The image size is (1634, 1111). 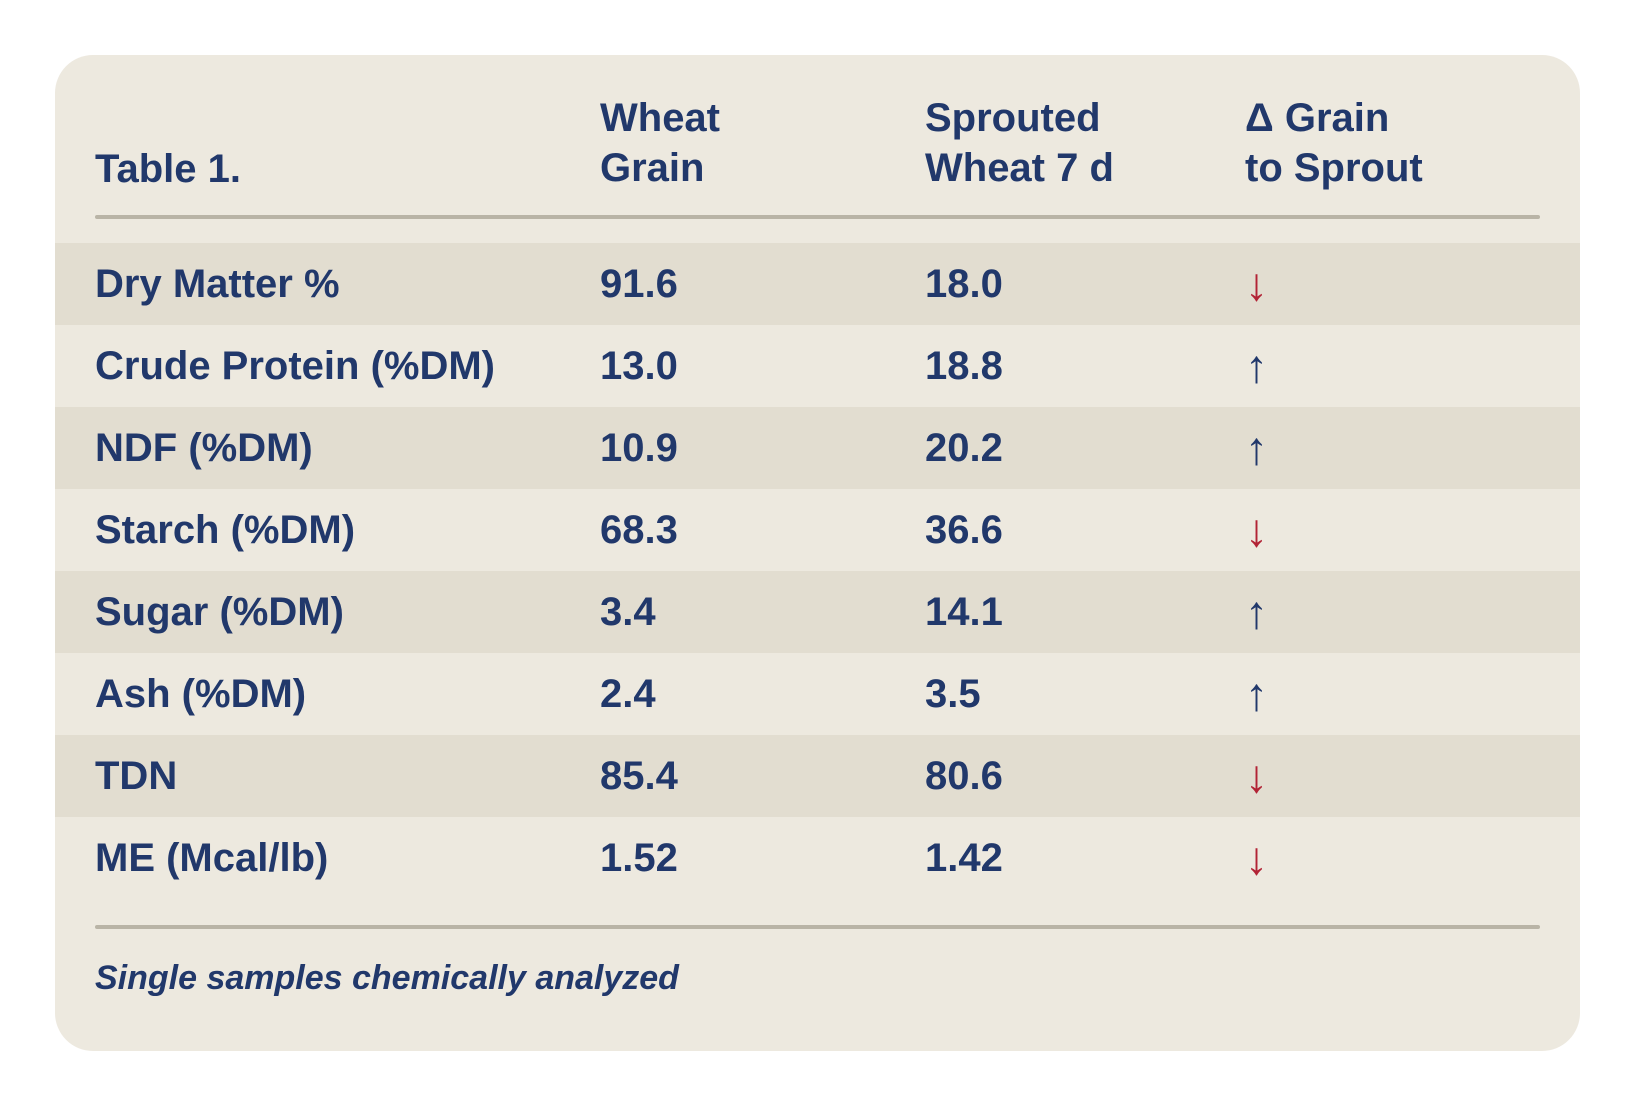 I want to click on wheat-grain-value: 85.4, so click(x=639, y=776).